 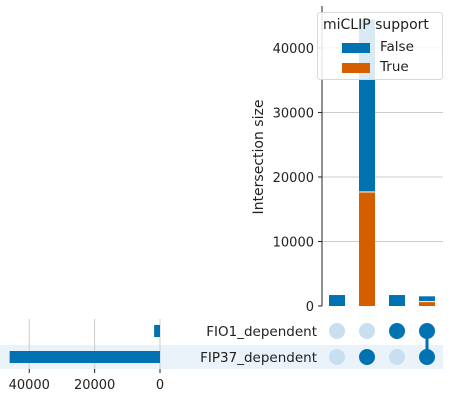 I want to click on legend: miCLIP support False True, so click(x=380, y=46).